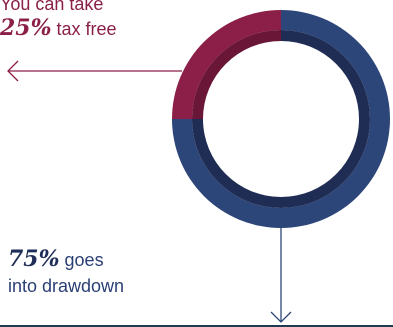  Describe the element at coordinates (94, 71) in the screenshot. I see `left-arrow-icon` at that location.